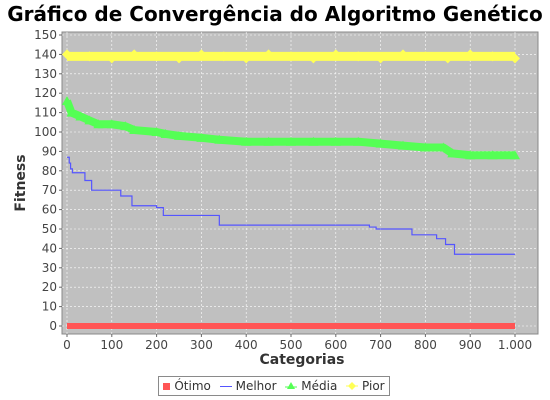 The image size is (550, 400). Describe the element at coordinates (49, 307) in the screenshot. I see `y-tick-label: 10` at that location.